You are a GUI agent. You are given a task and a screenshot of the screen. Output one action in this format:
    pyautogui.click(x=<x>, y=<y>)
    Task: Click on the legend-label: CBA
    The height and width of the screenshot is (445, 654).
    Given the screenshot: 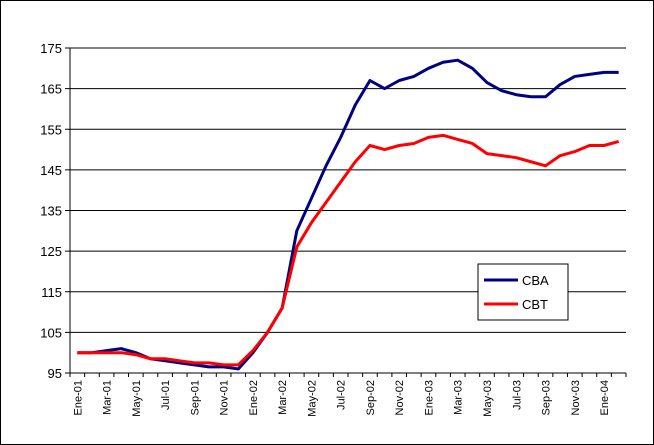 What is the action you would take?
    pyautogui.click(x=535, y=280)
    